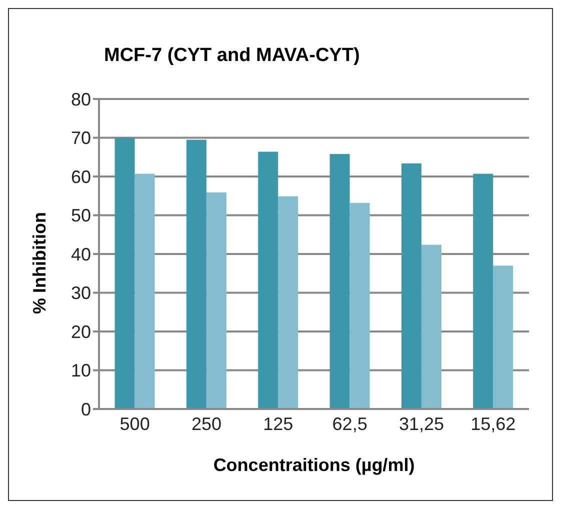 This screenshot has width=565, height=513. Describe the element at coordinates (80, 99) in the screenshot. I see `y-tick-label: 80` at that location.